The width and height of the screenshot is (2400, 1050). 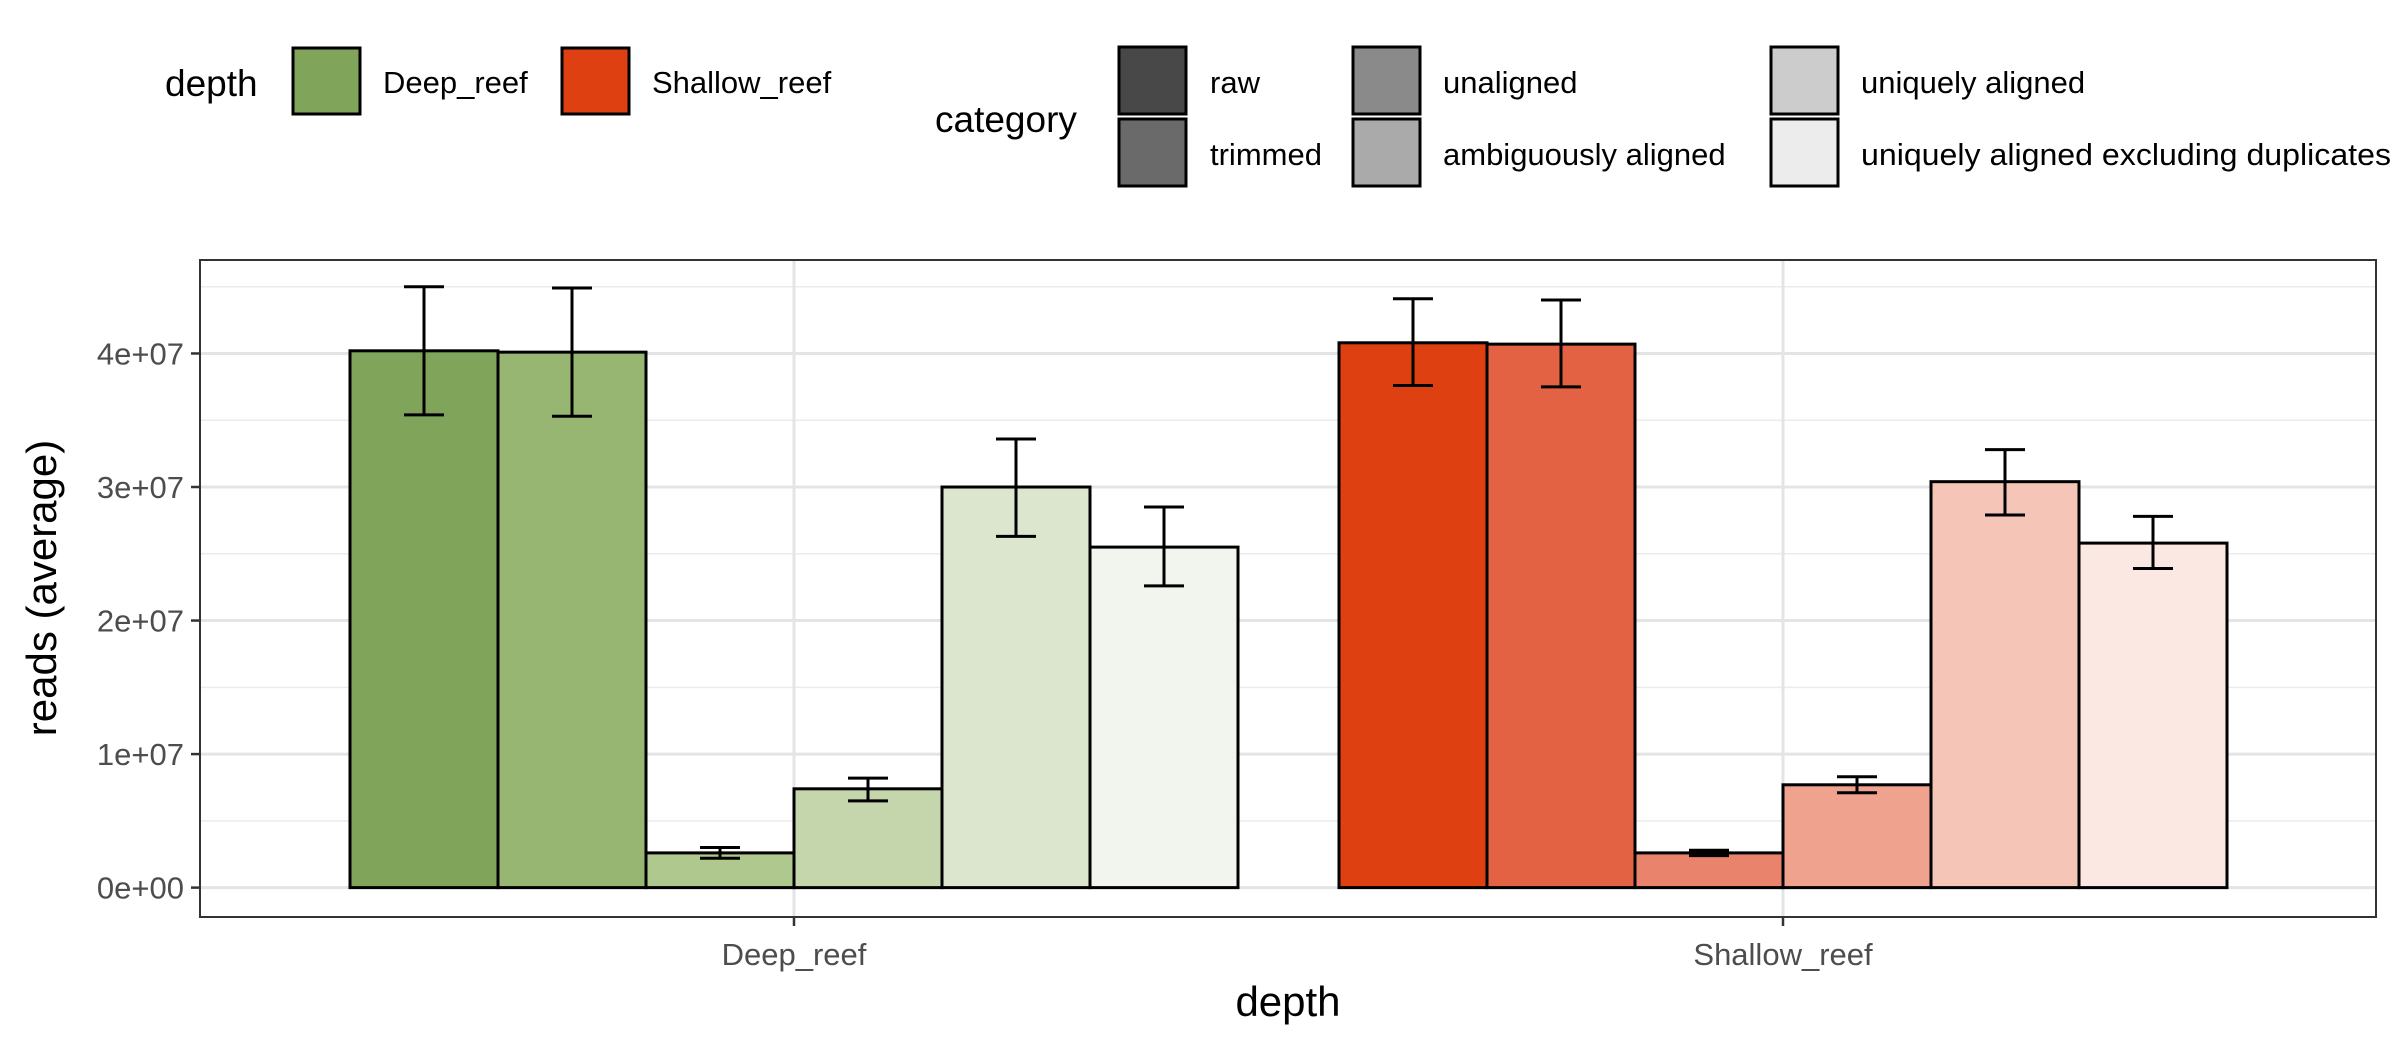 What do you see at coordinates (2153, 542) in the screenshot?
I see `error-bar-shallow-reef-uniquely-aligned-excluding-duplicates` at bounding box center [2153, 542].